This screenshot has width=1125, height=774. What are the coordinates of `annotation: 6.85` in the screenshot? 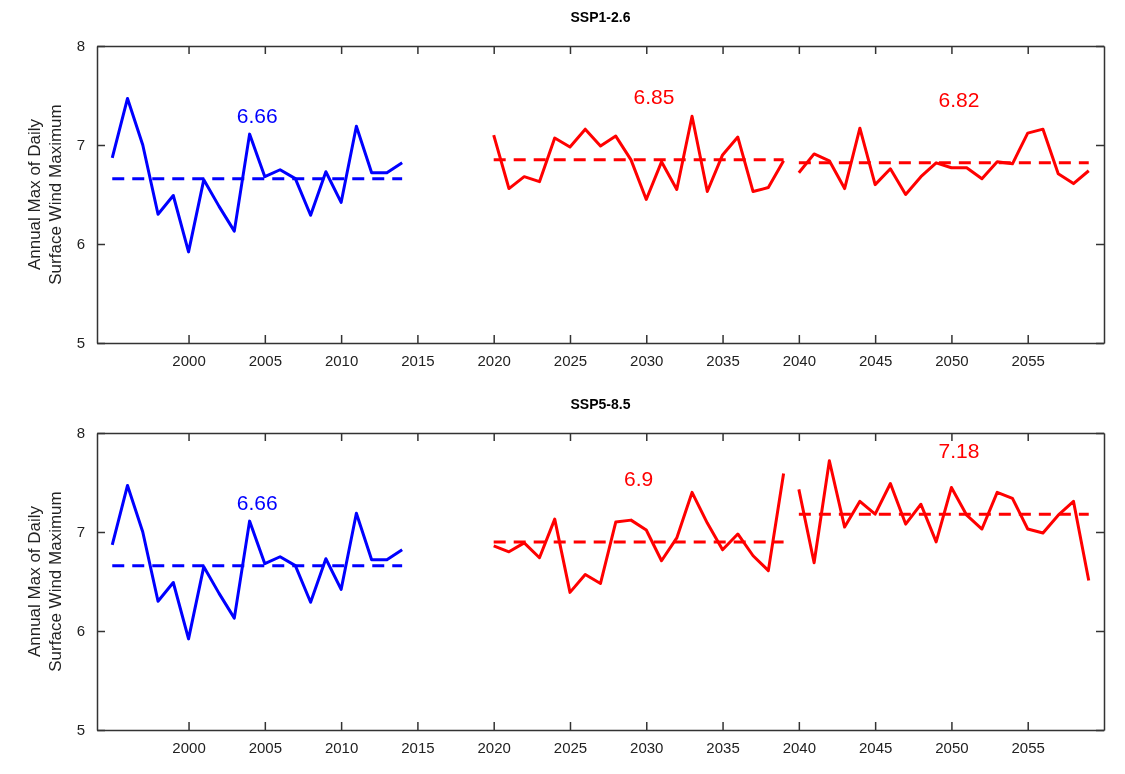 It's located at (654, 96).